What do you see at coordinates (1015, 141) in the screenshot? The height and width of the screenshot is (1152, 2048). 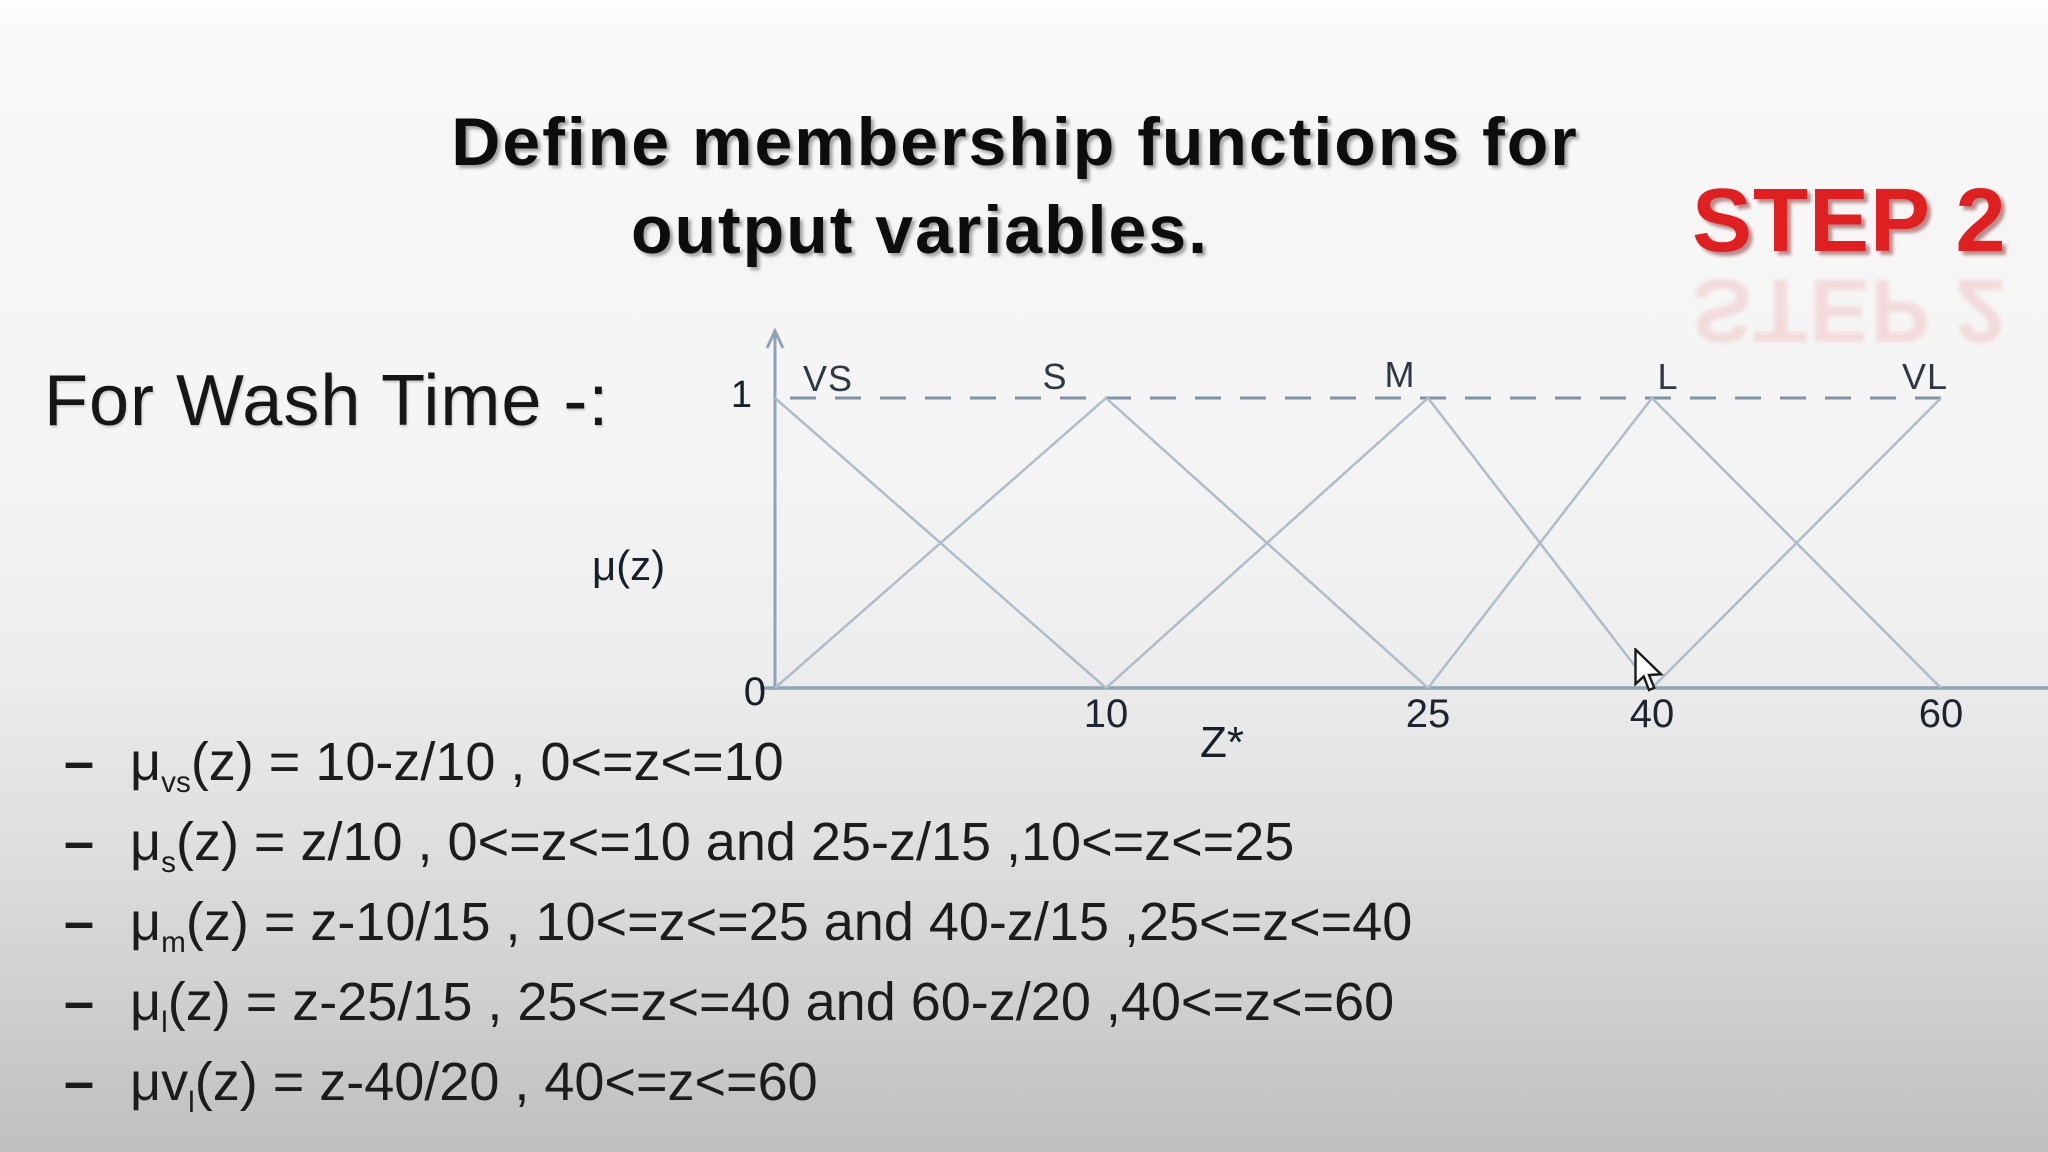 I see `title-line-1: Define membership functions for` at bounding box center [1015, 141].